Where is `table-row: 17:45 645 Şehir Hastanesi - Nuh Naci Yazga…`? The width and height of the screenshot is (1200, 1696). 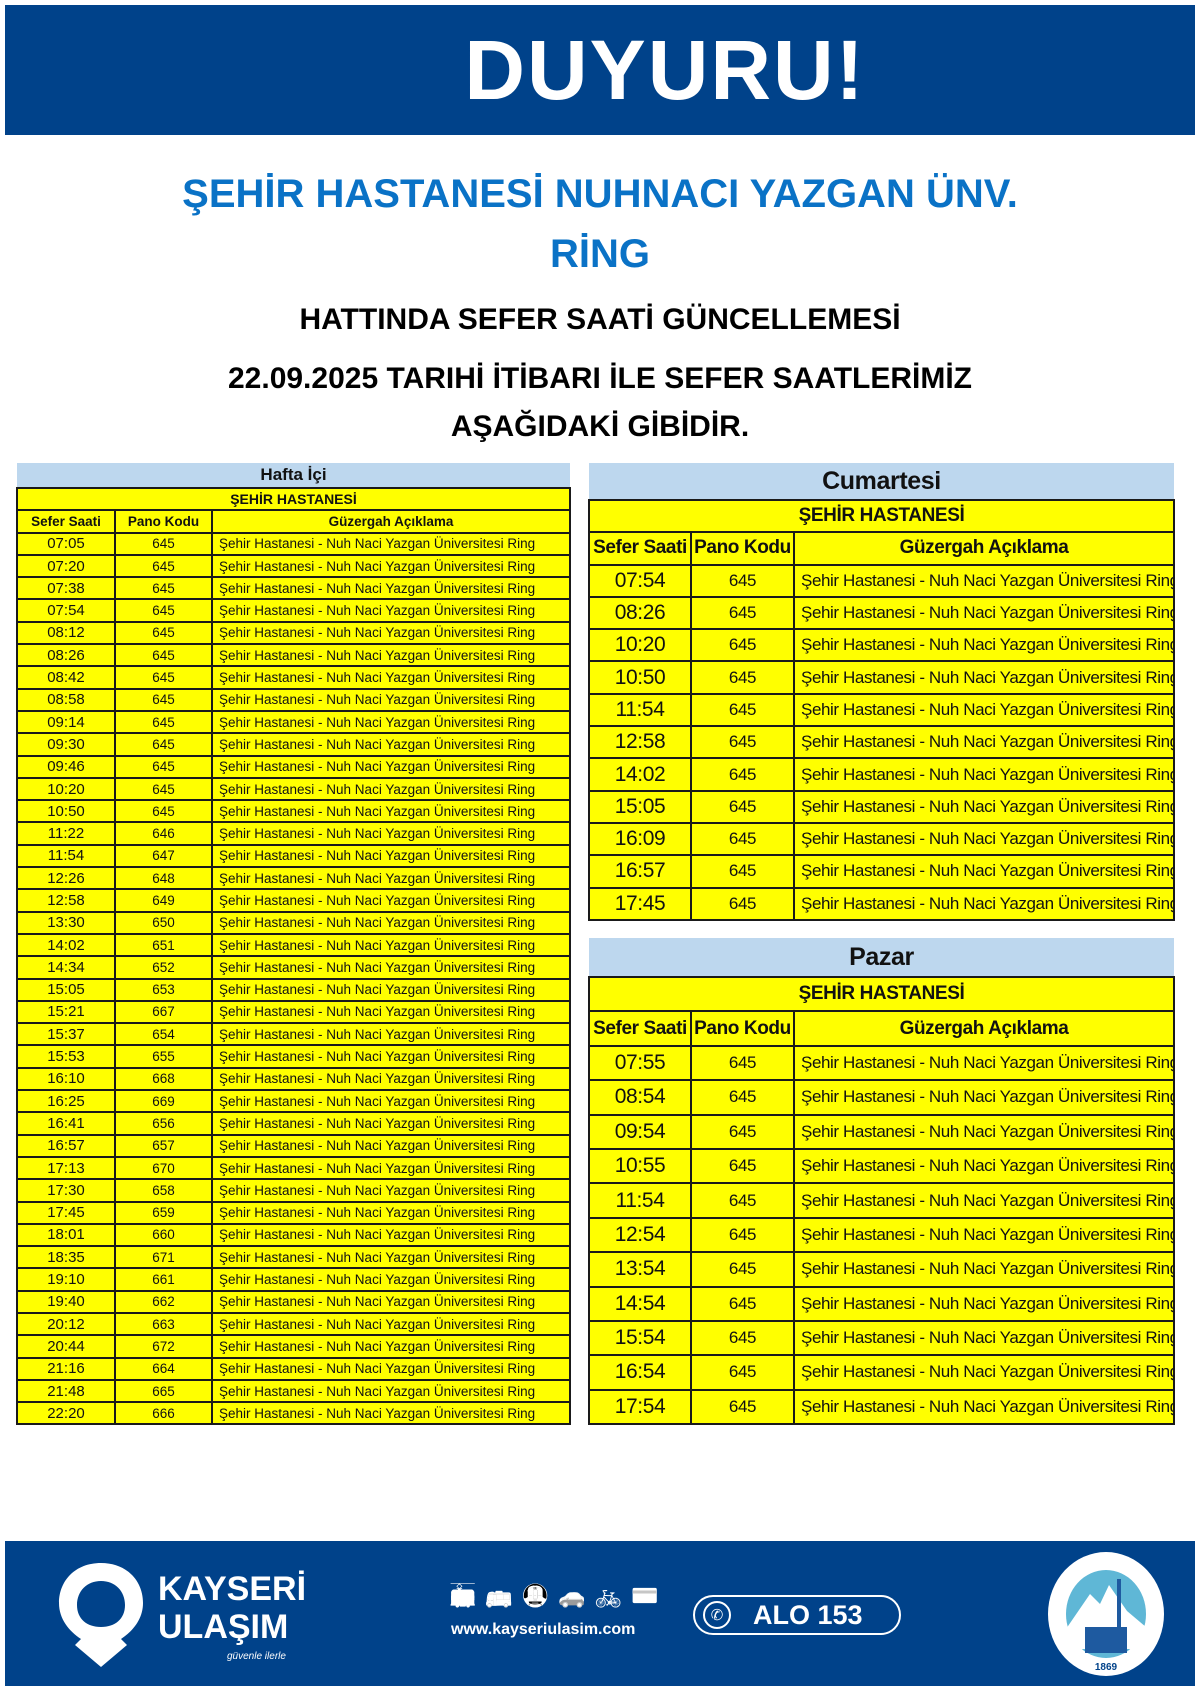 table-row: 17:45 645 Şehir Hastanesi - Nuh Naci Yazga… is located at coordinates (881, 903).